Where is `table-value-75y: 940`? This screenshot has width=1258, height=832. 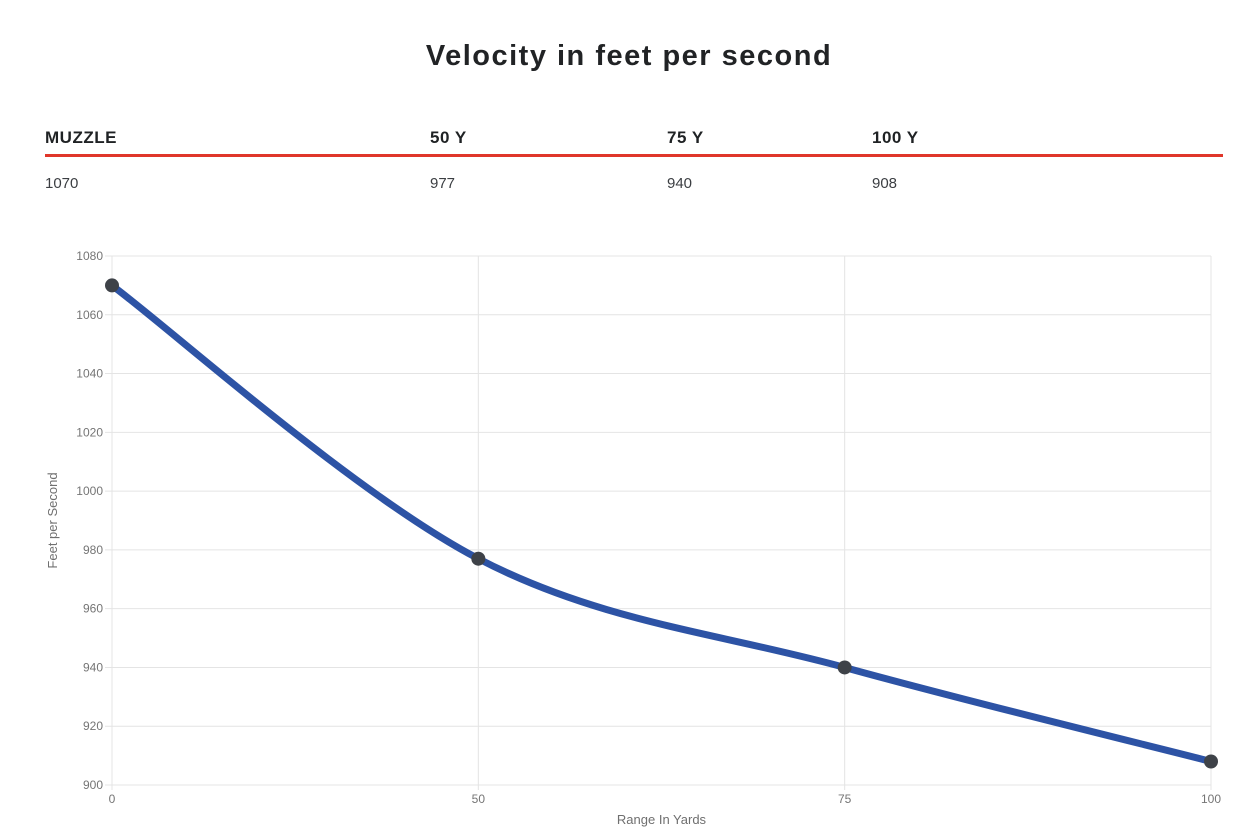
table-value-75y: 940 is located at coordinates (680, 183).